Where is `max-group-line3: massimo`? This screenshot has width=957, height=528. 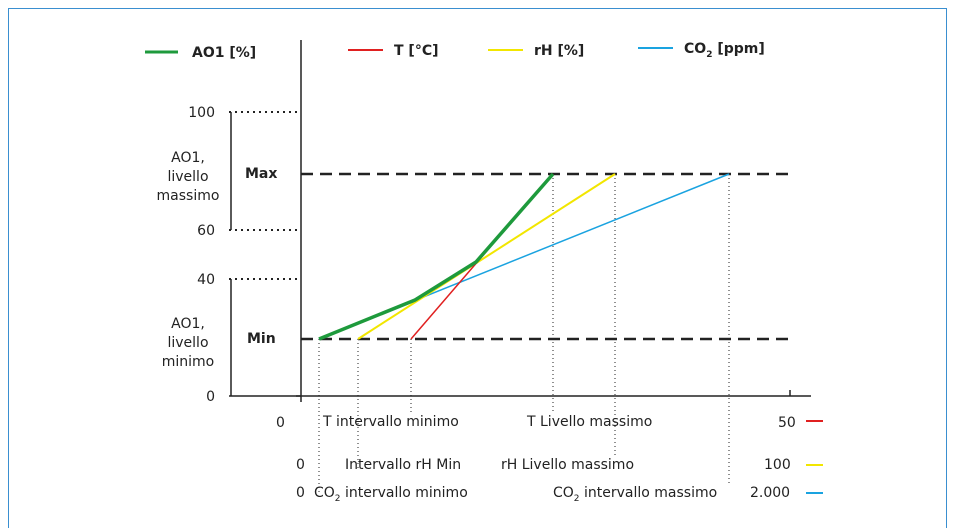 max-group-line3: massimo is located at coordinates (188, 196).